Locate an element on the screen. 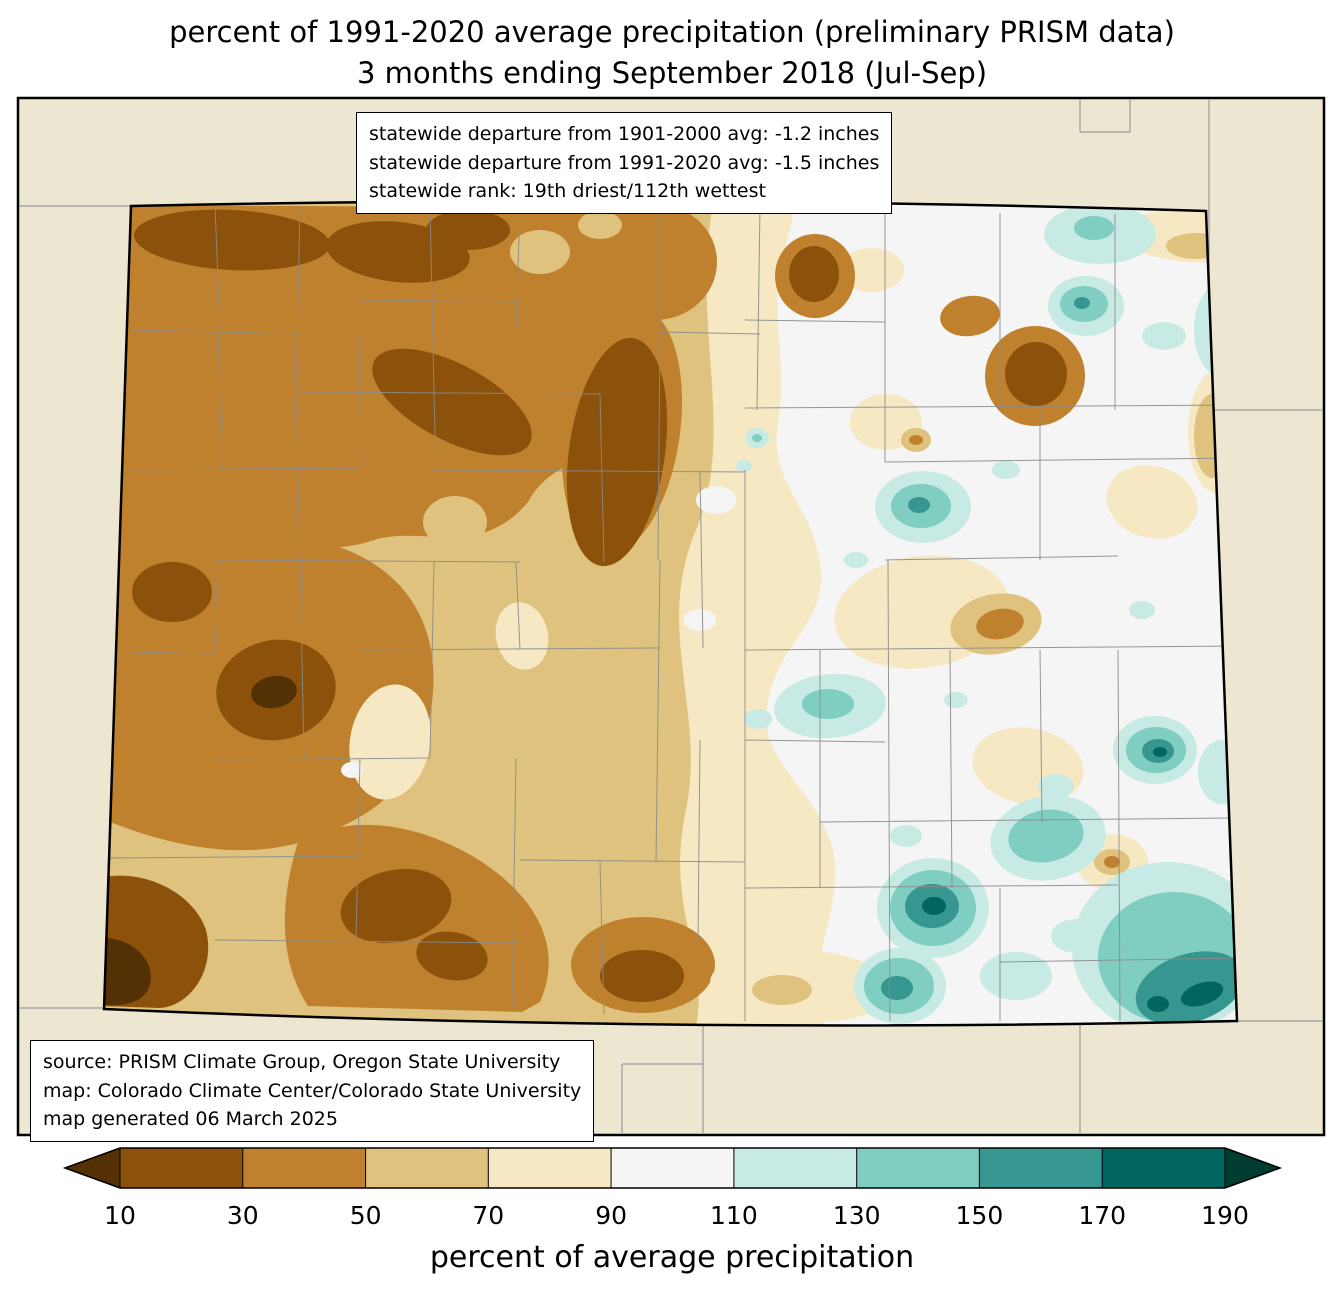  colorbar-tick: 50 is located at coordinates (366, 1215).